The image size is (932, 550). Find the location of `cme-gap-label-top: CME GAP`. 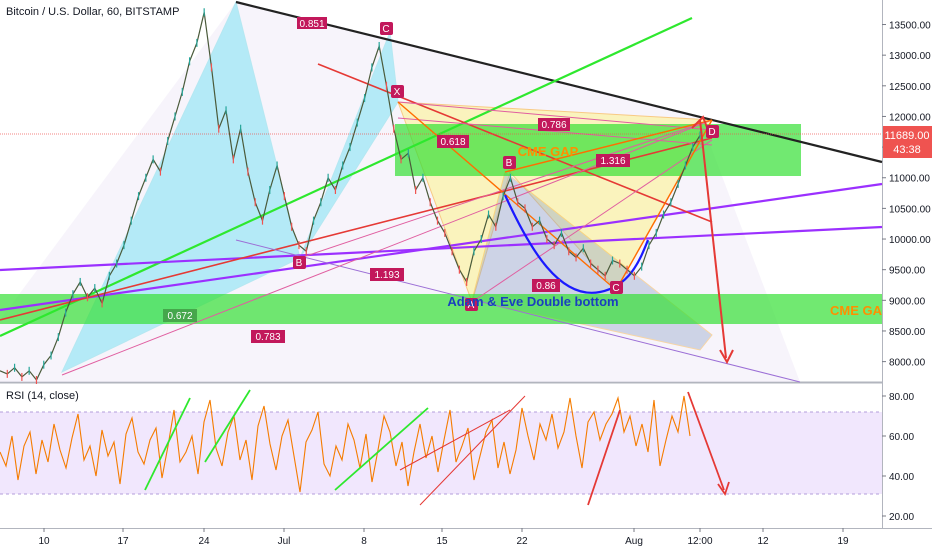

cme-gap-label-top: CME GAP is located at coordinates (548, 151).